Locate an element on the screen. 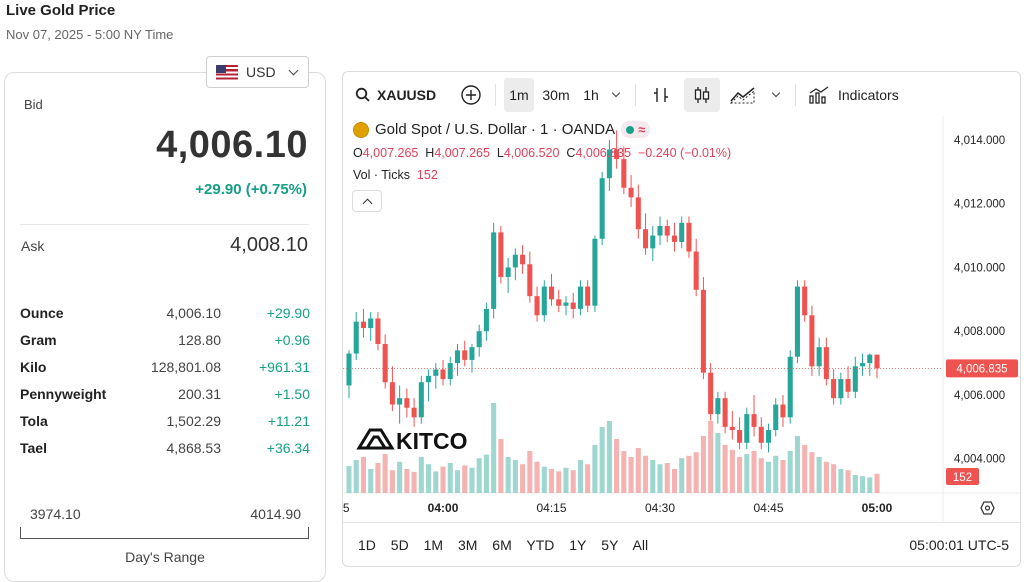 This screenshot has width=1024, height=582. interval-1m: 1m is located at coordinates (519, 95).